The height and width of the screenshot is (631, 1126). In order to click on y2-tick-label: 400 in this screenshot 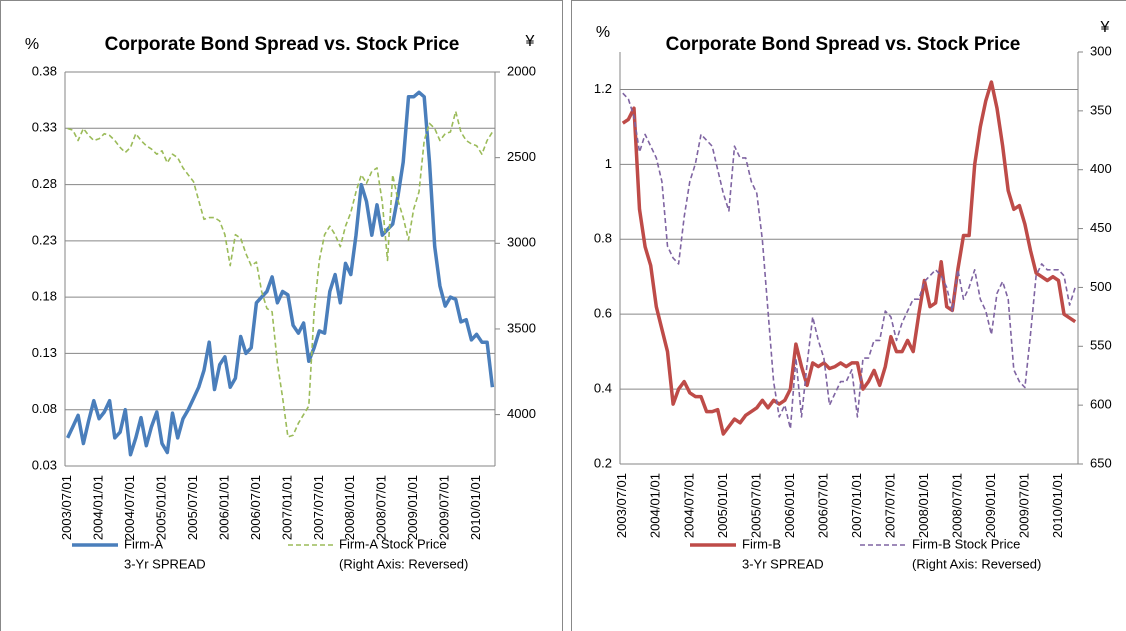, I will do `click(1101, 168)`.